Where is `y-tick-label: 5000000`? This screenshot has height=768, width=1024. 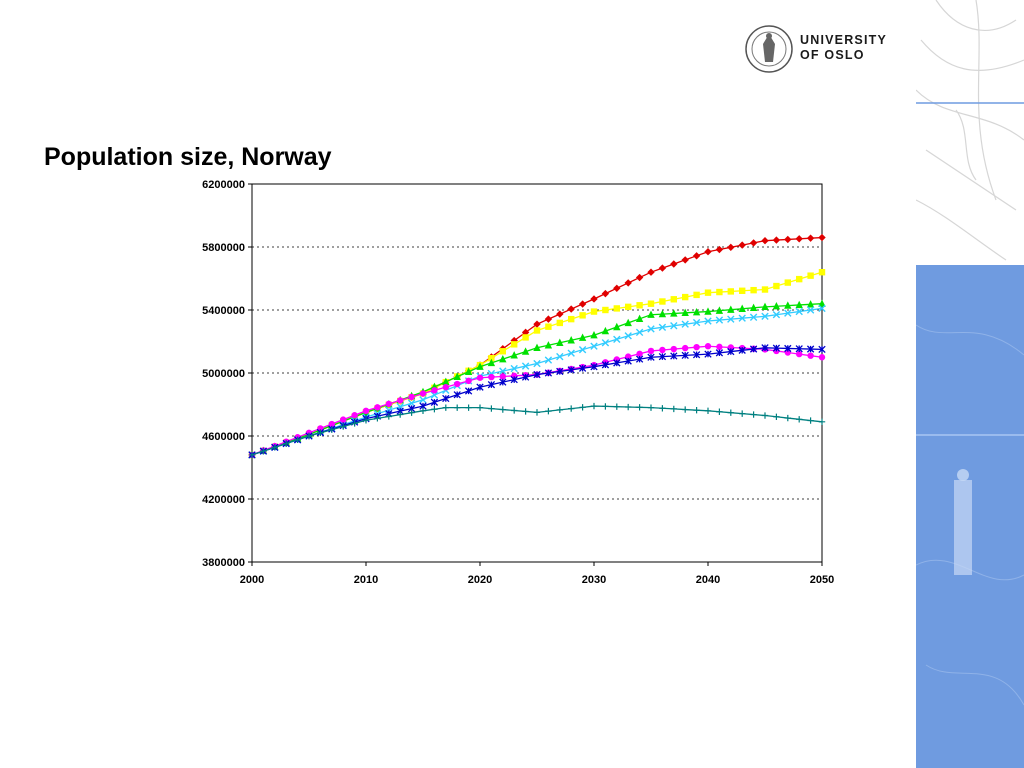
y-tick-label: 5000000 is located at coordinates (223, 374).